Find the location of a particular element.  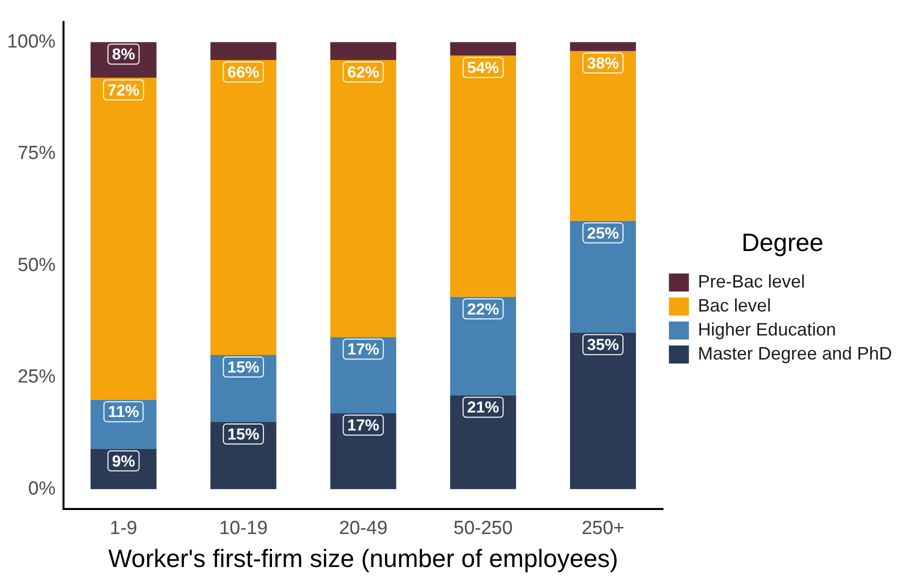

y-tick-label: 75% is located at coordinates (37, 153).